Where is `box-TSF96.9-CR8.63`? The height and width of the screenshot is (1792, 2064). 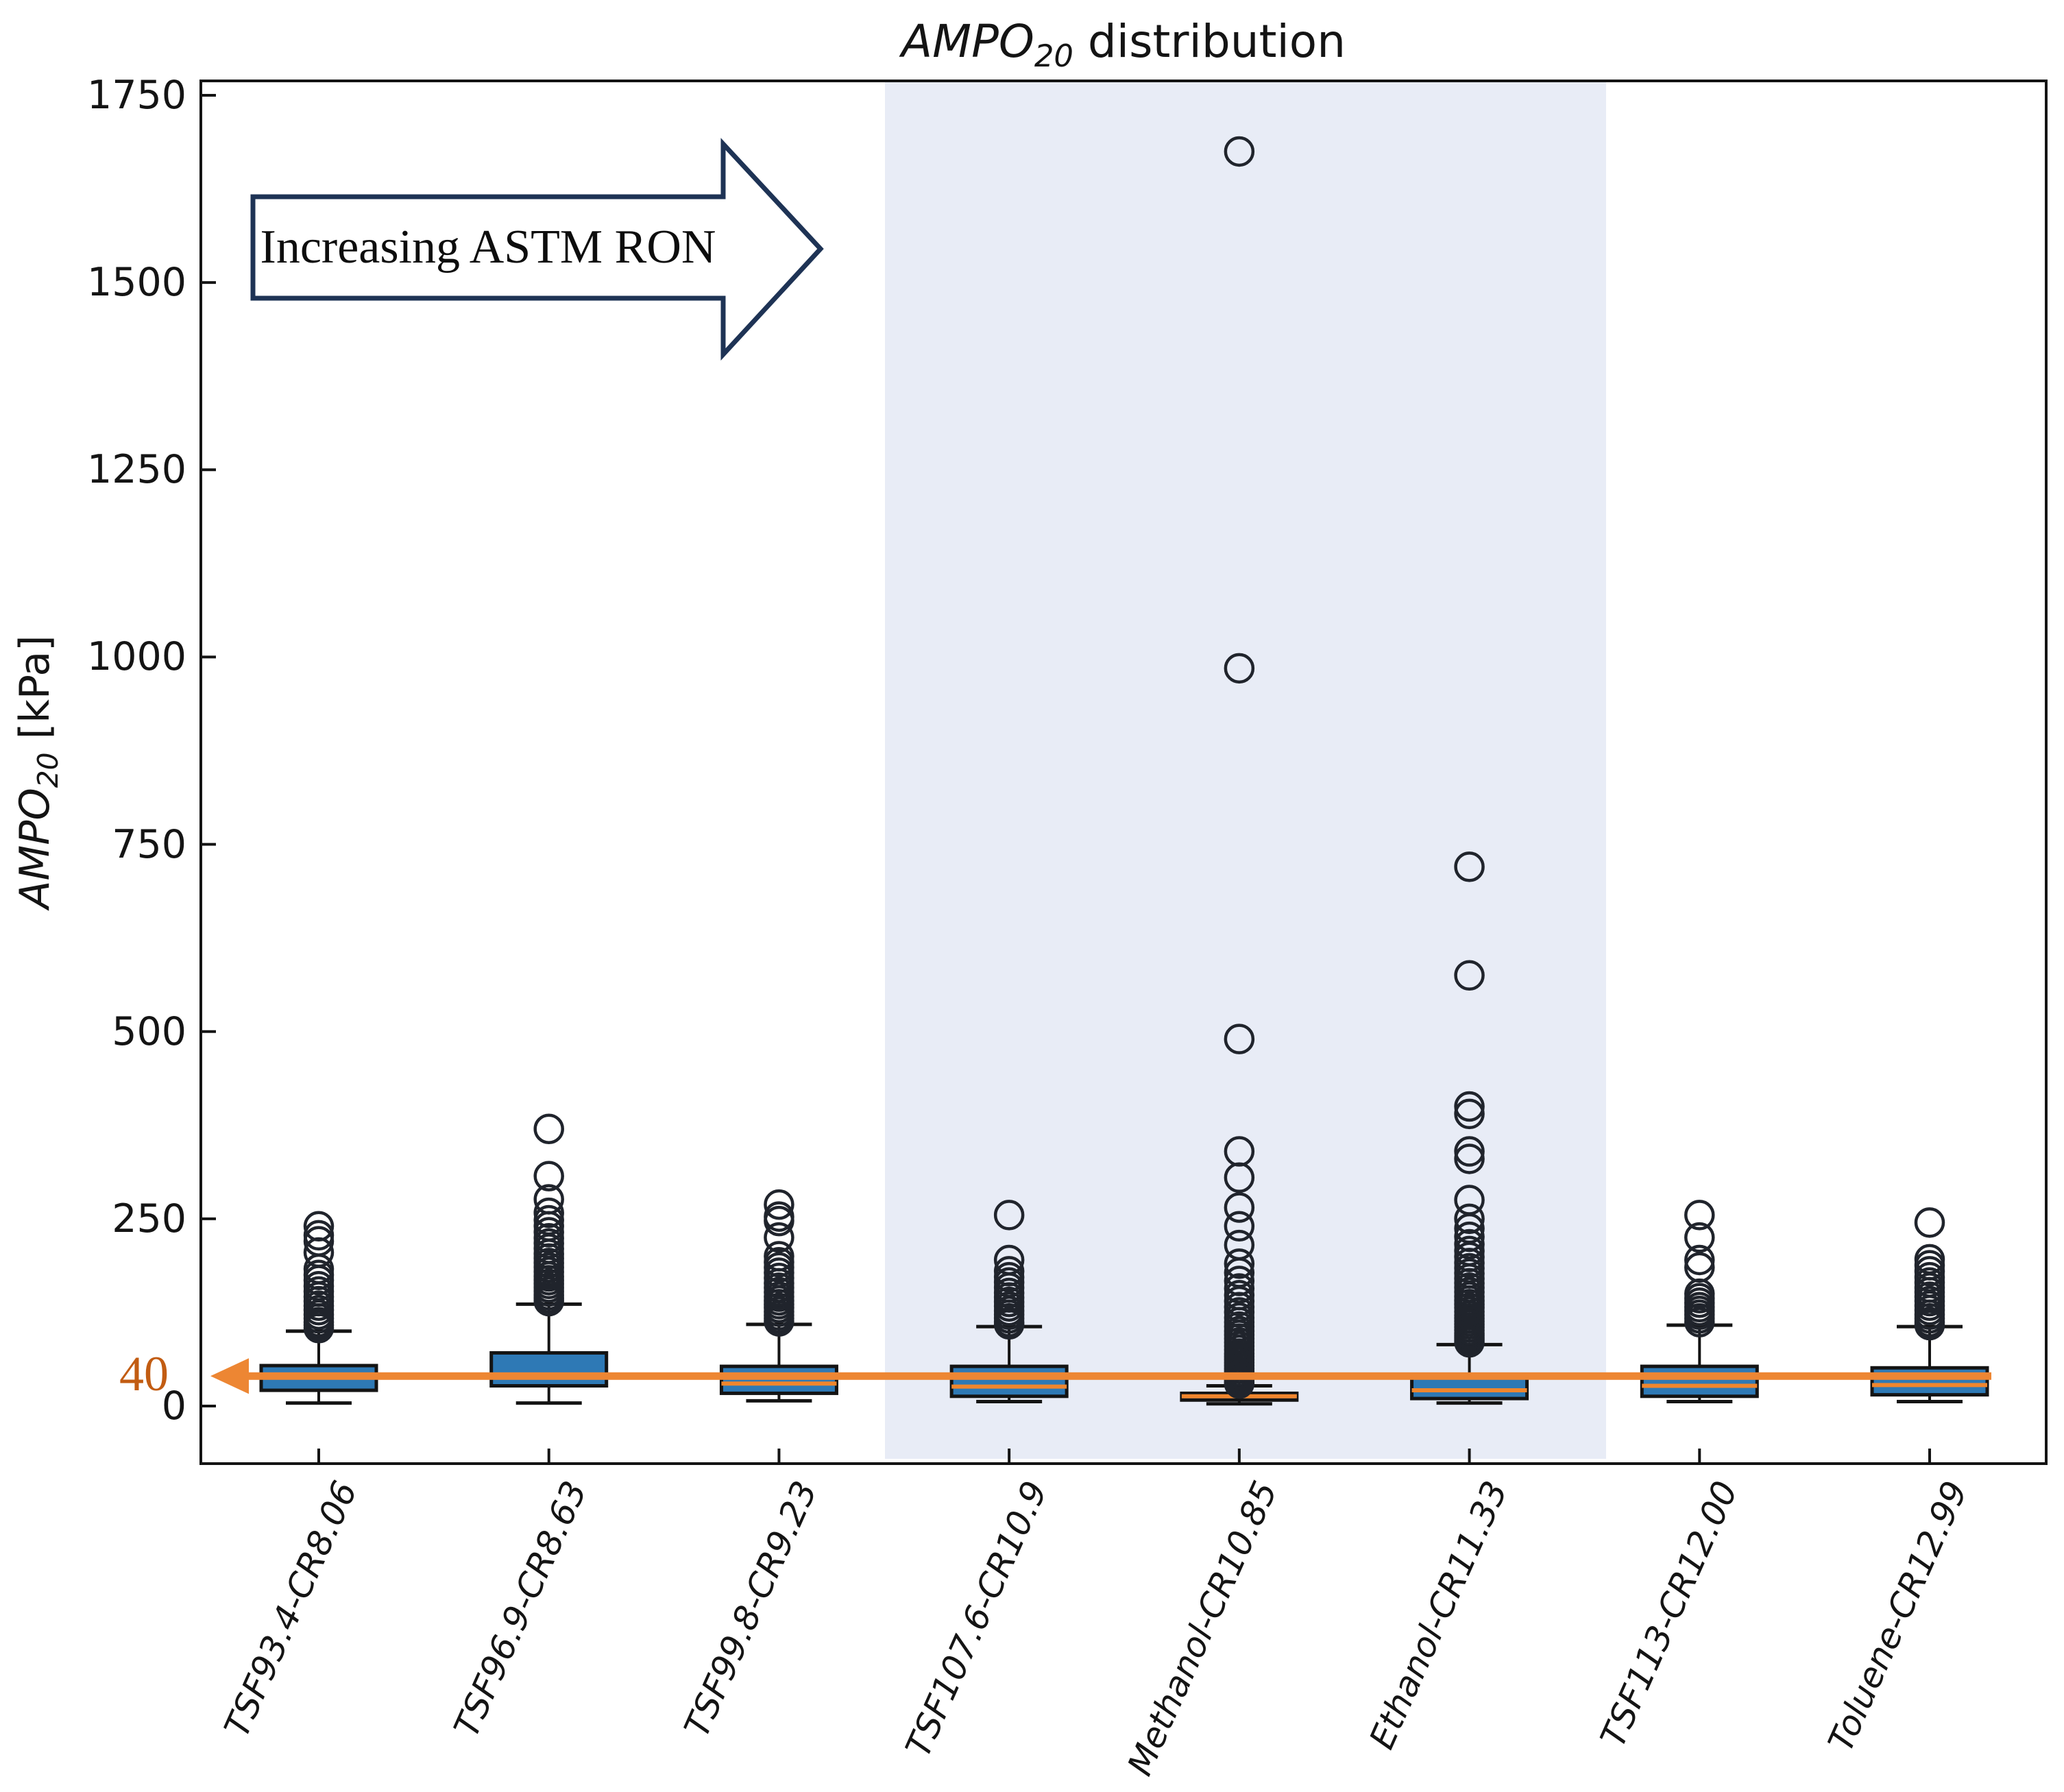
box-TSF96.9-CR8.63 is located at coordinates (549, 1369).